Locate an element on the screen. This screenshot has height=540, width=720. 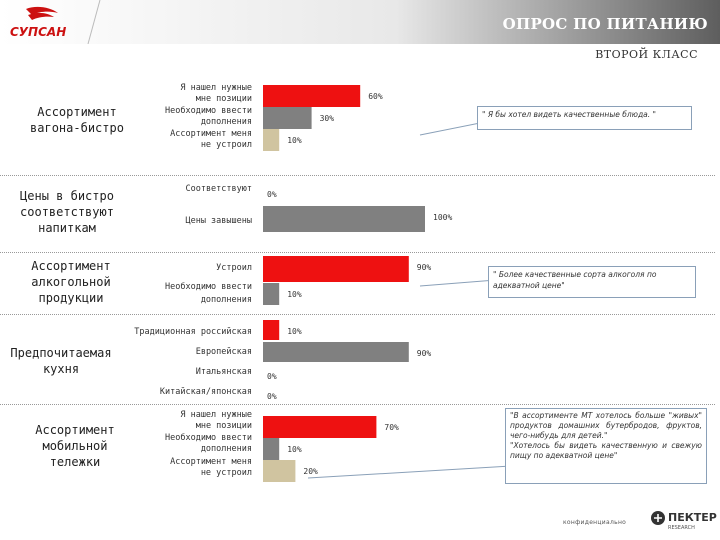
company-logo: СУПСАН is located at coordinates (37, 23).